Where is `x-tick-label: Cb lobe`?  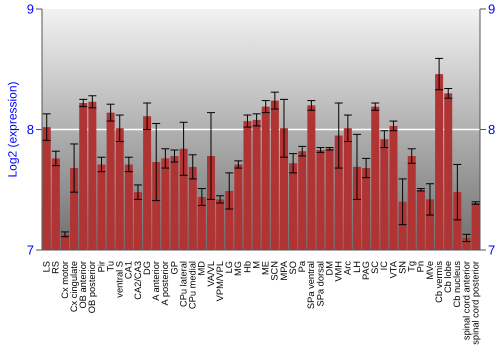
x-tick-label: Cb lobe is located at coordinates (448, 277).